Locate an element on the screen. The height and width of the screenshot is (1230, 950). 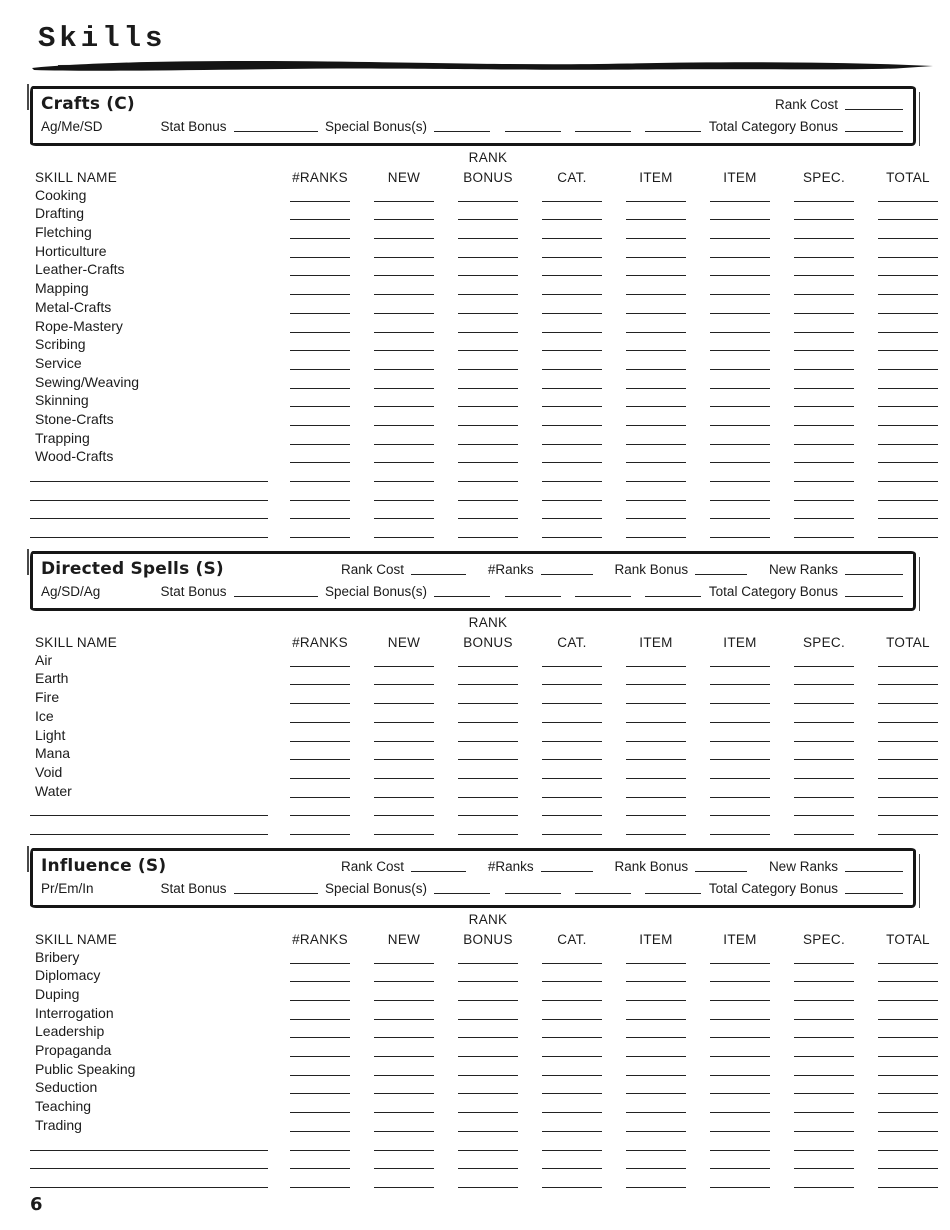
rank-bonus-field-label: Rank Bonus is located at coordinates (651, 570).